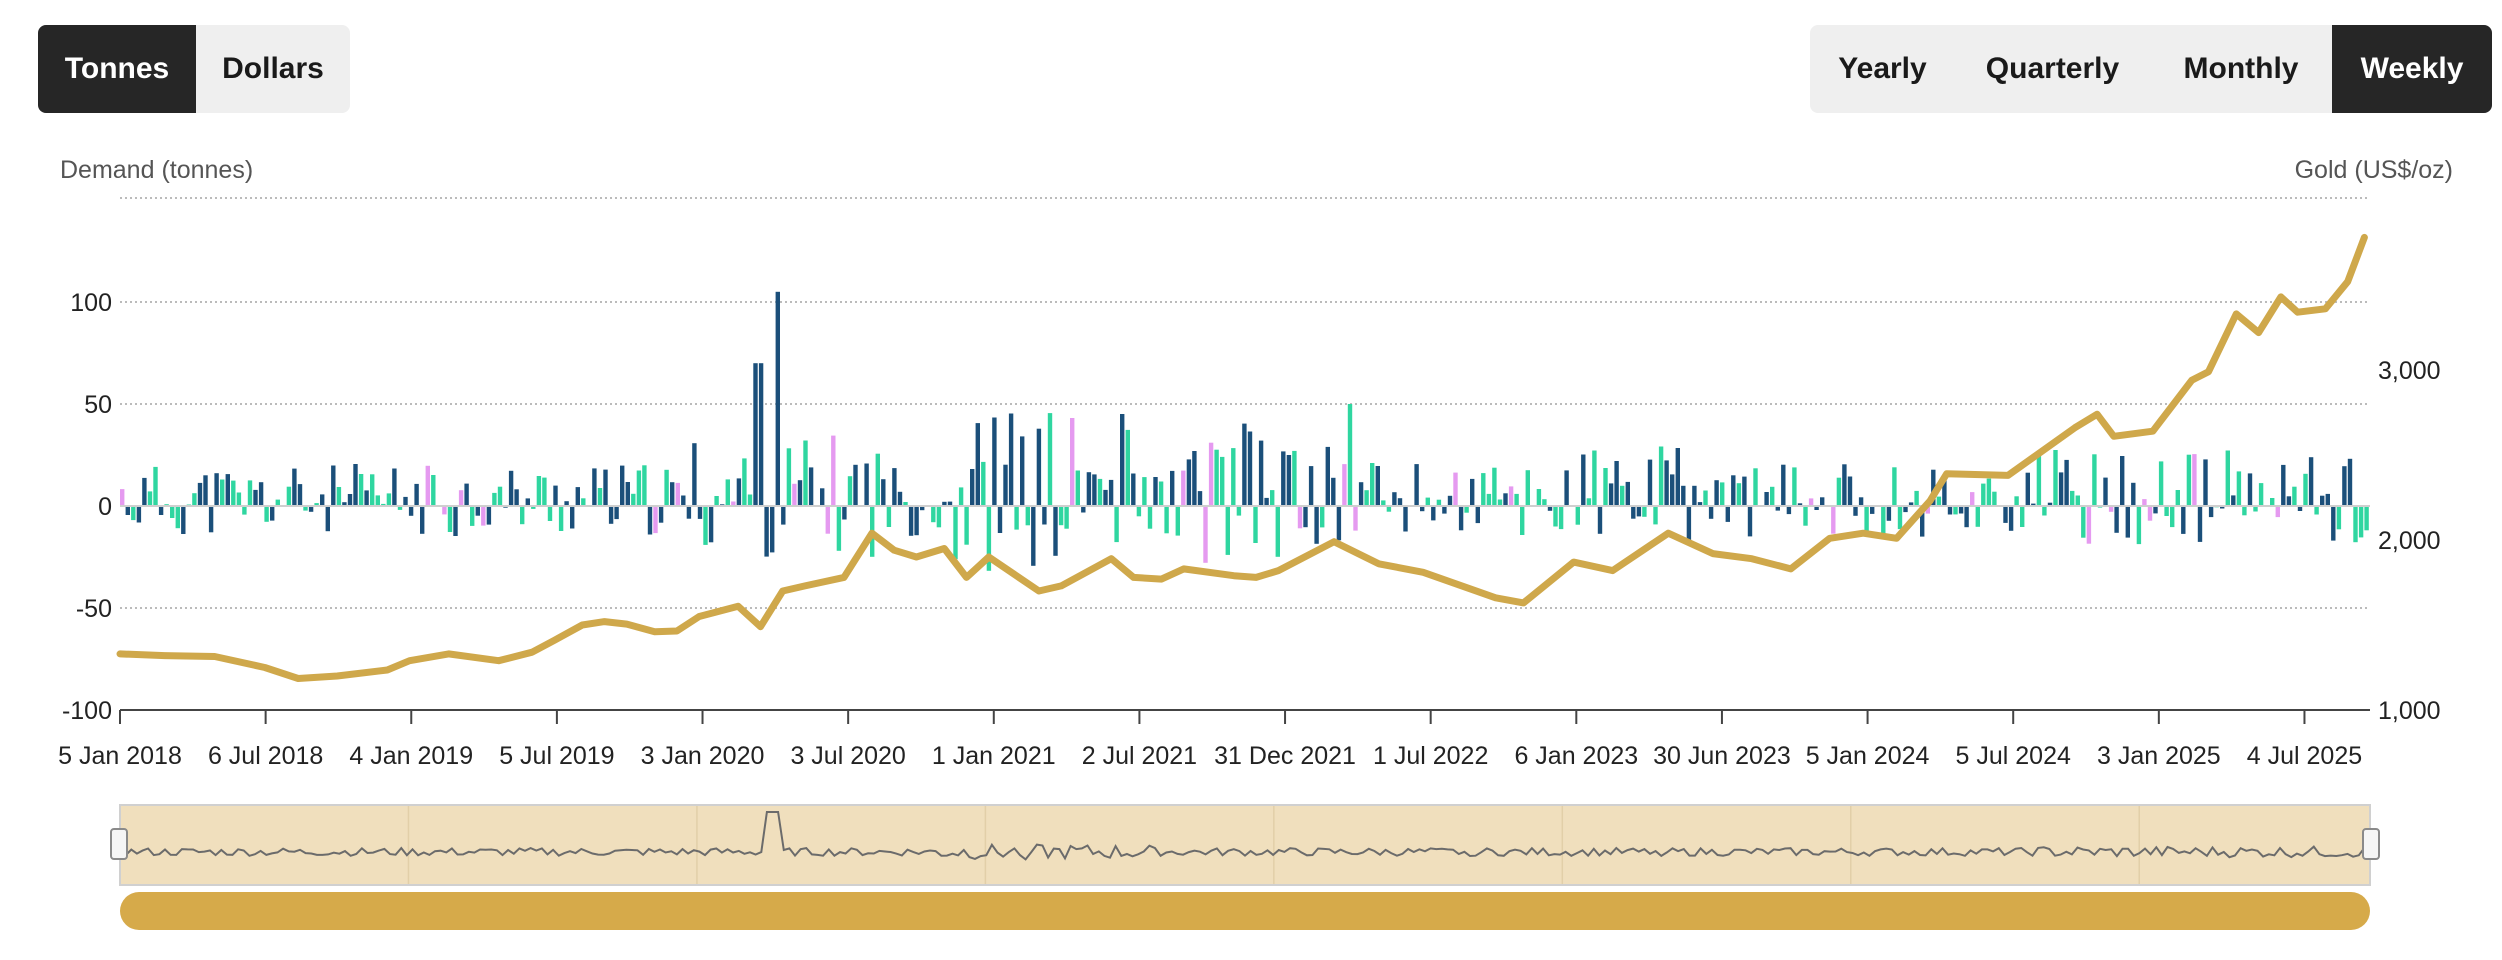  I want to click on navigator-scrollbar, so click(1245, 911).